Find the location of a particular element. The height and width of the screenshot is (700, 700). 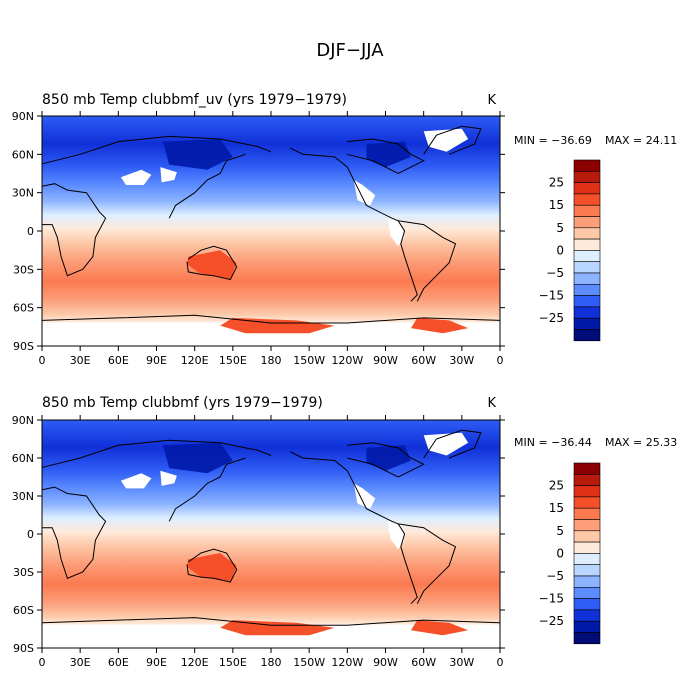

y-tick-label: 30S is located at coordinates (23, 572).